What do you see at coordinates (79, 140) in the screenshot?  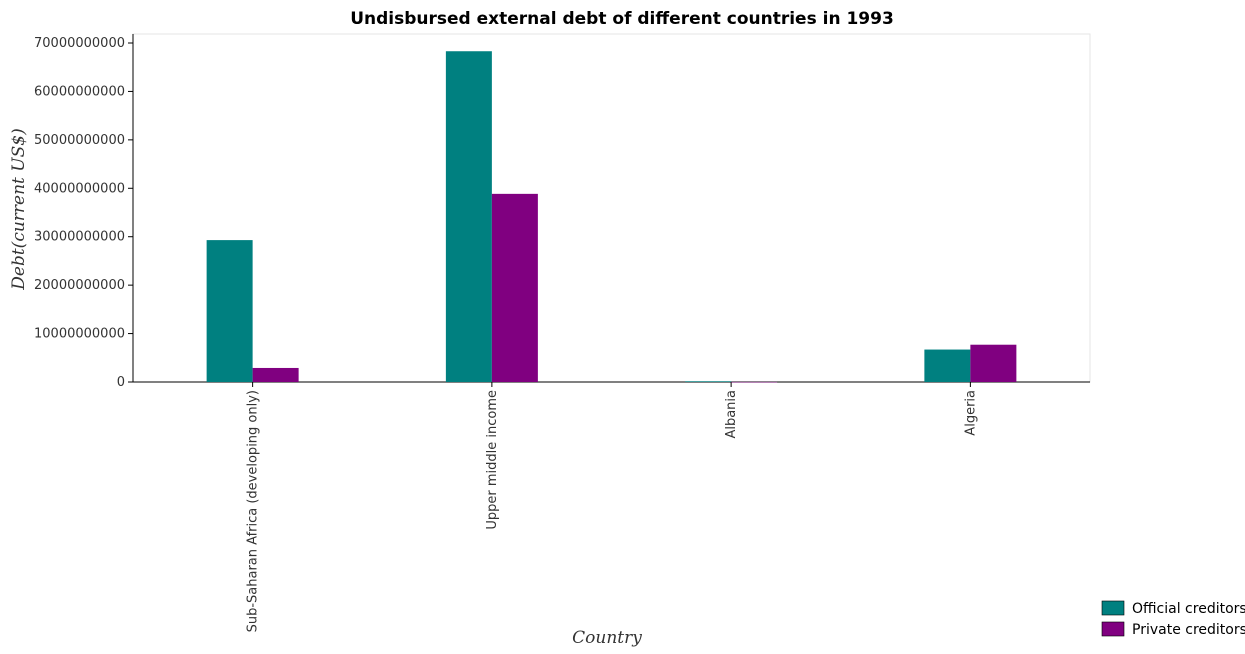 I see `y-tick-label: 50000000000` at bounding box center [79, 140].